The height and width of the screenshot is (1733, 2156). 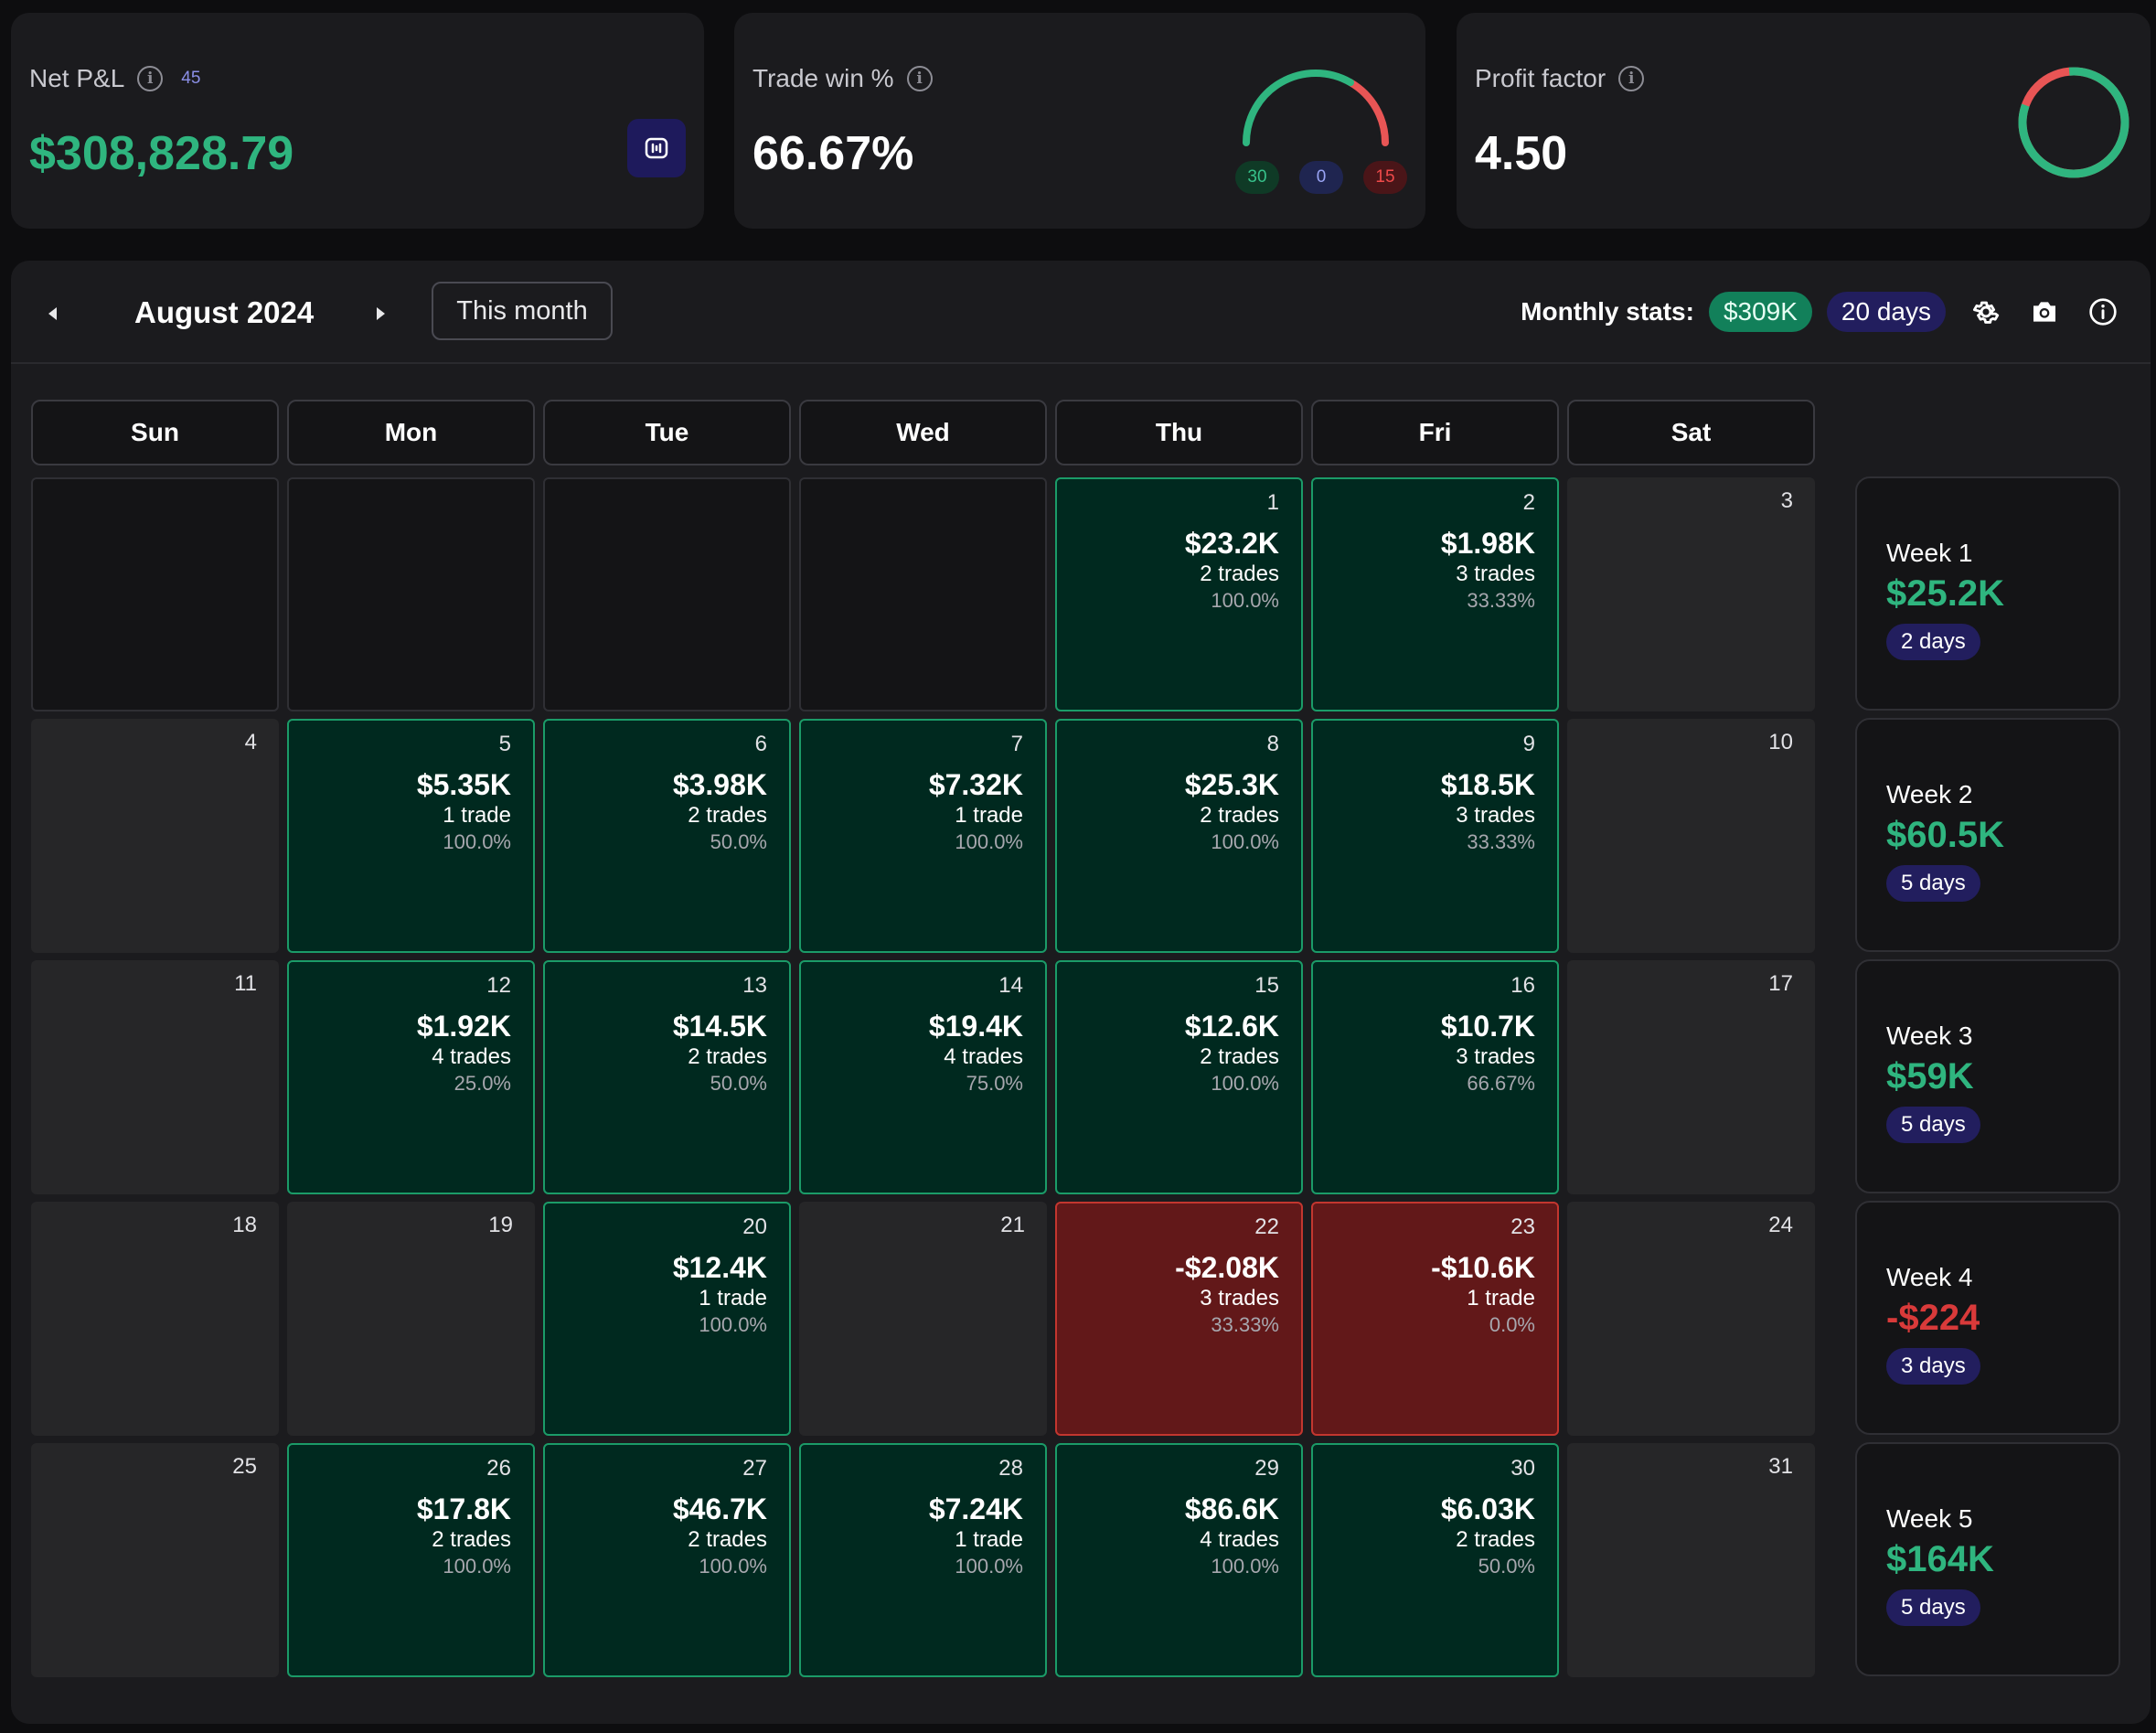 I want to click on day-cell: 25, so click(x=155, y=1560).